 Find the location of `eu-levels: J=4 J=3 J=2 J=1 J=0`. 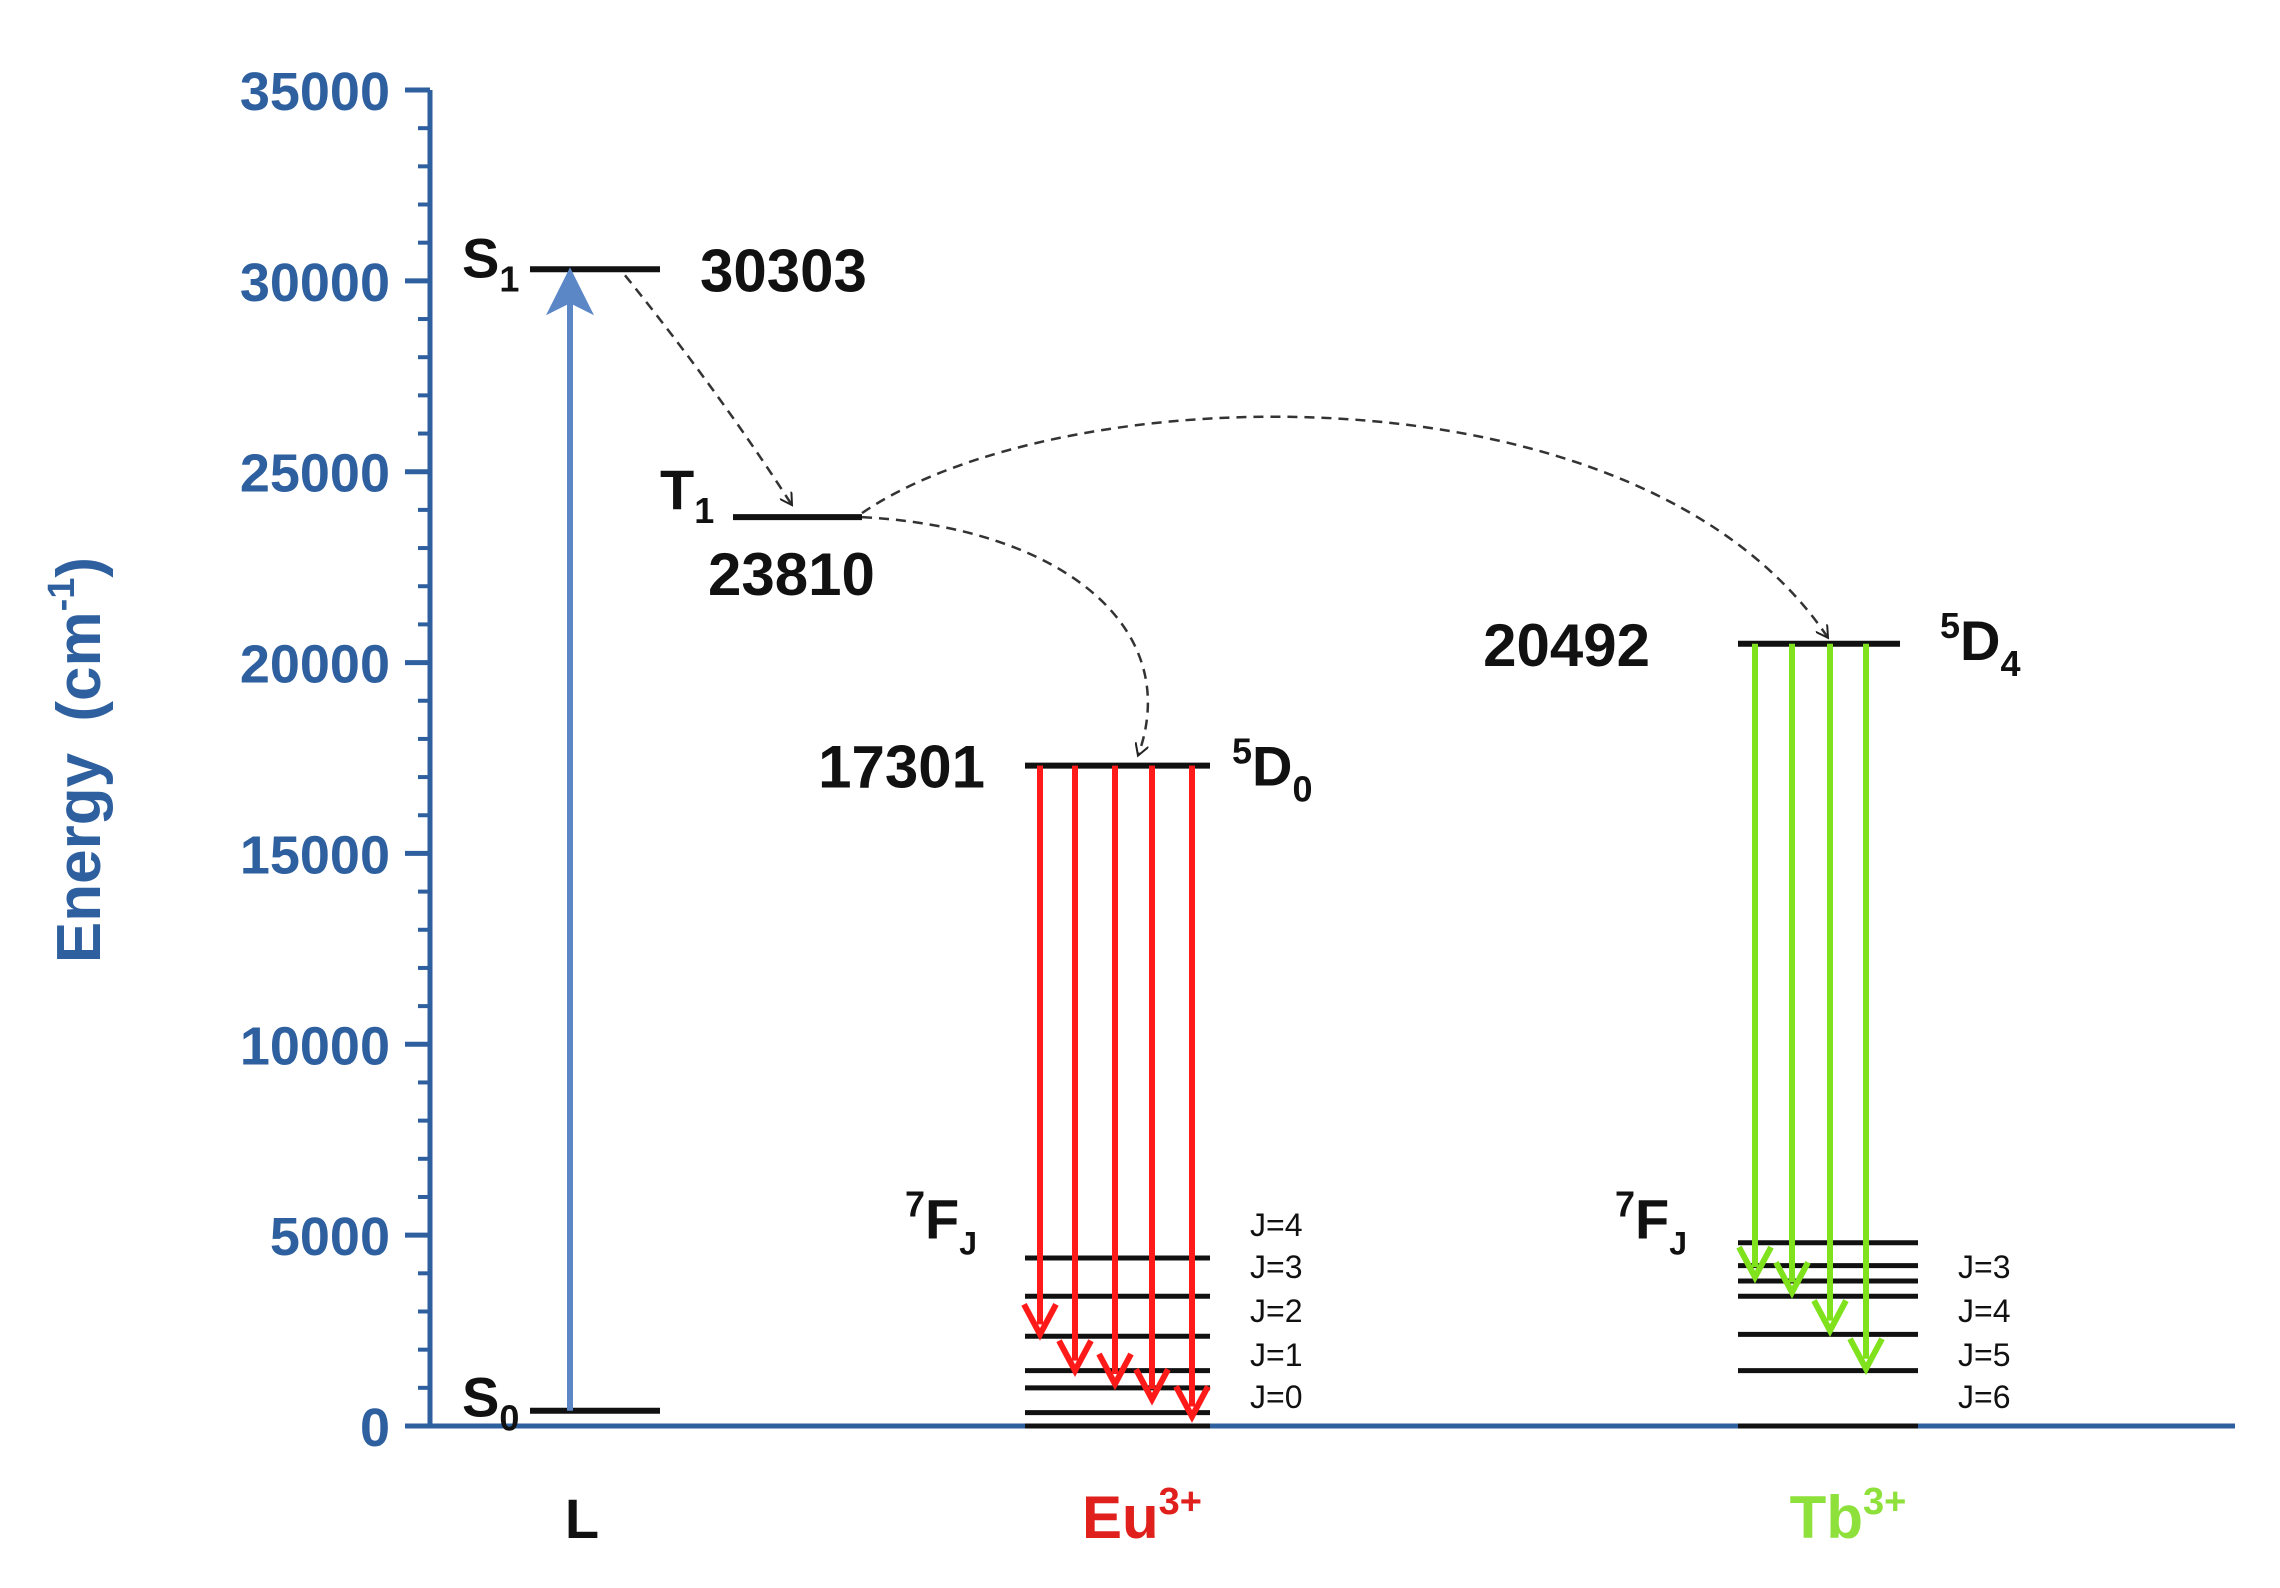

eu-levels: J=4 J=3 J=2 J=1 J=0 is located at coordinates (1161, 1095).